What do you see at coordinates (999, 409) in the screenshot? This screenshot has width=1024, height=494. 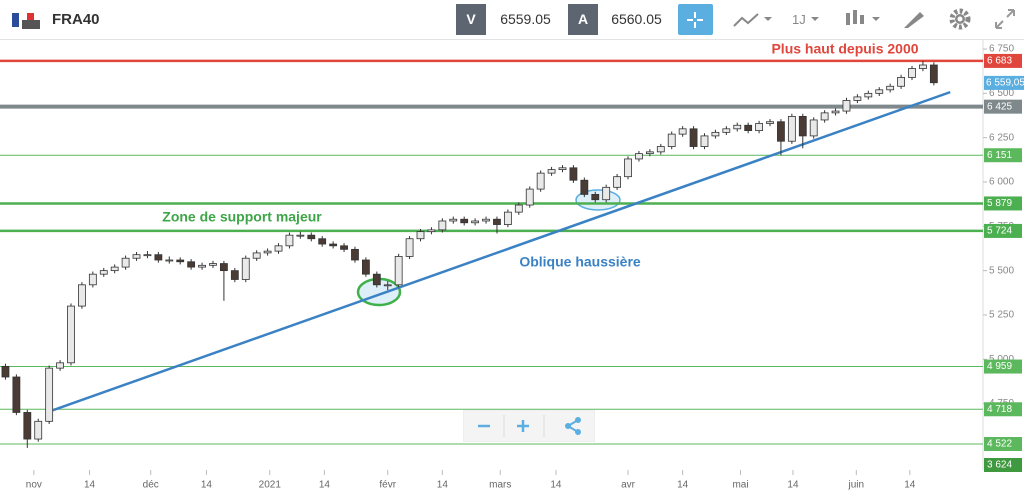 I see `level-label: 4 718` at bounding box center [999, 409].